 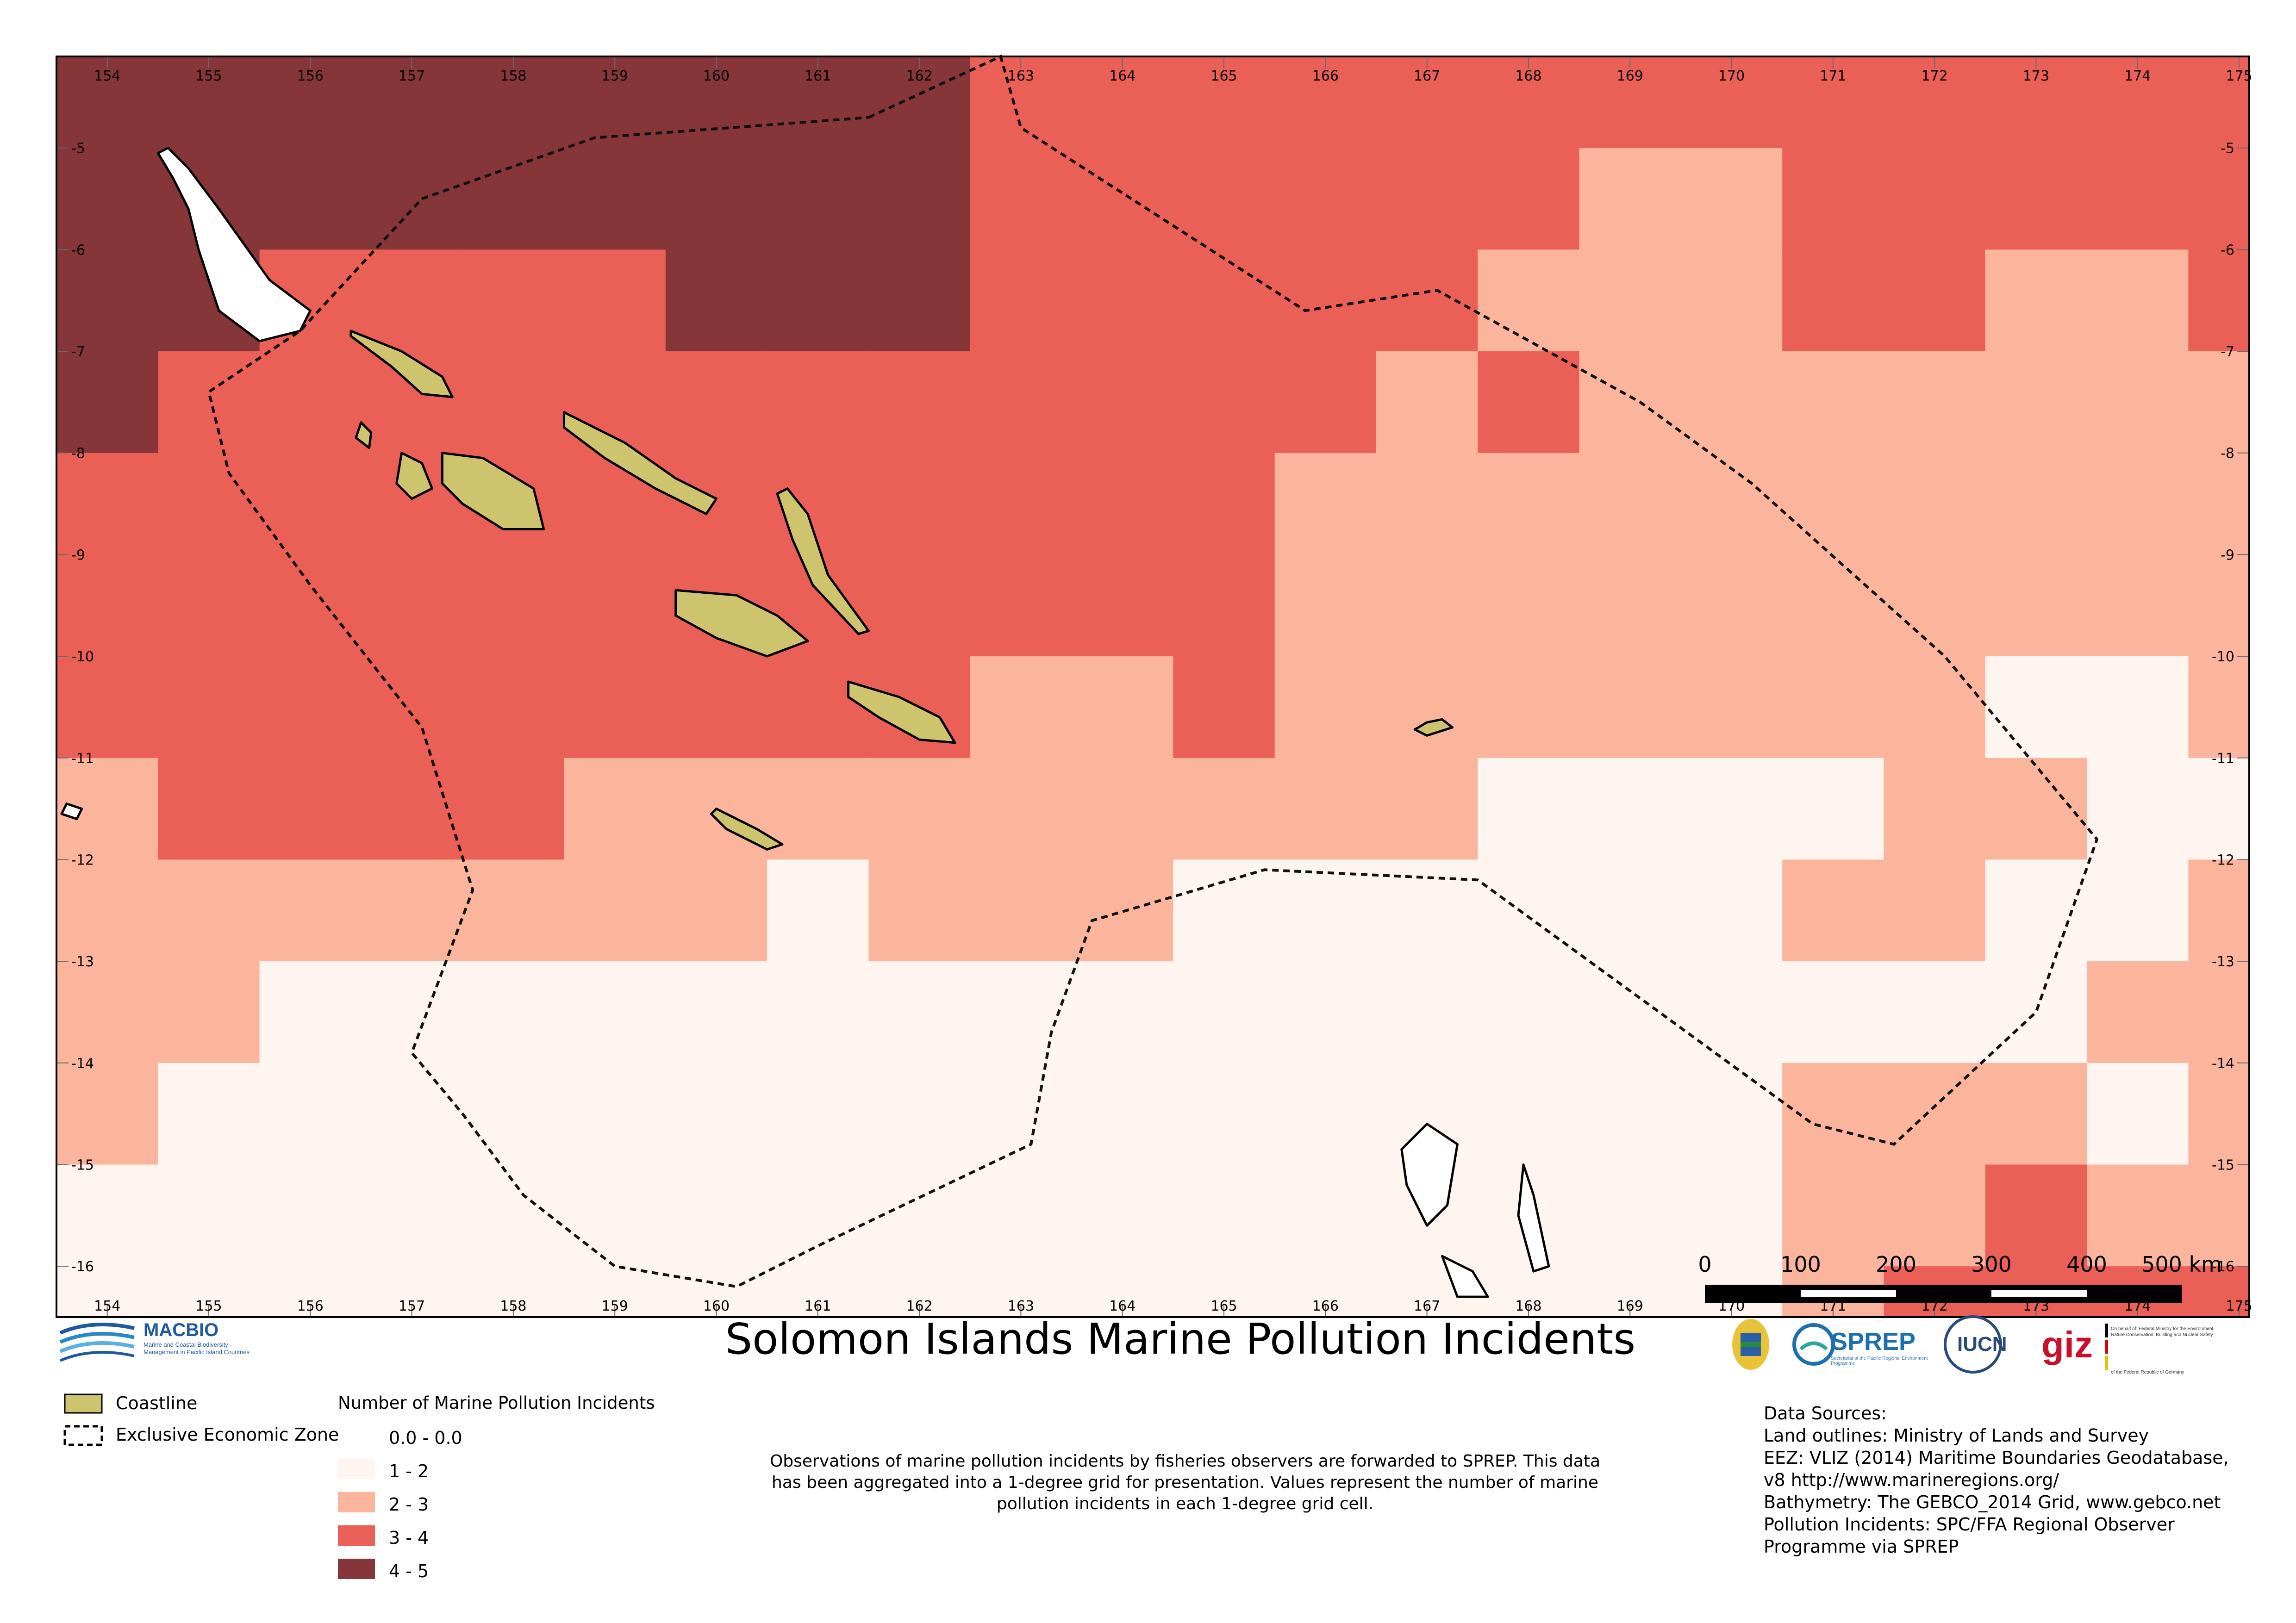 I want to click on lon-tick-label-bottom: 160, so click(x=716, y=1306).